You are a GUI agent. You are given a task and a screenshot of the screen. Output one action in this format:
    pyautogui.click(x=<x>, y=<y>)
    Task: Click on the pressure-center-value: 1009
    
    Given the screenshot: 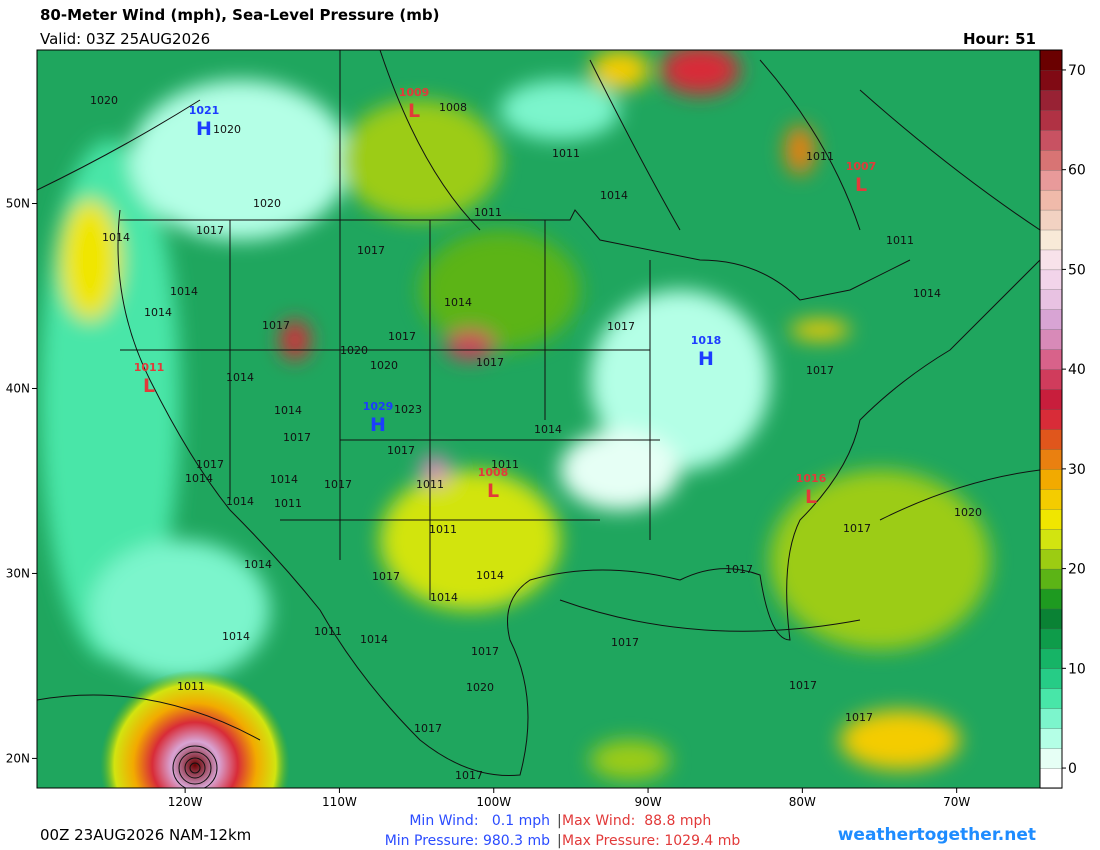 What is the action you would take?
    pyautogui.click(x=414, y=92)
    